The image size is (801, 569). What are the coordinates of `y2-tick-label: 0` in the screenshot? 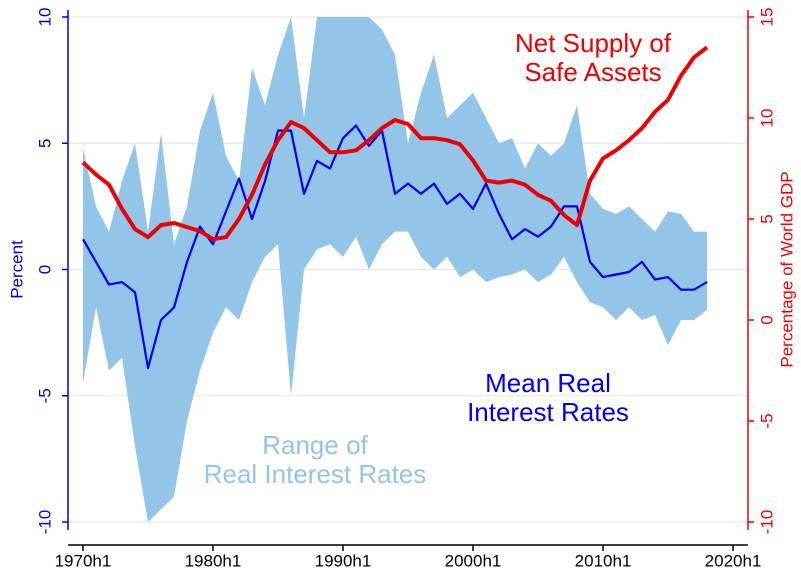 It's located at (766, 319).